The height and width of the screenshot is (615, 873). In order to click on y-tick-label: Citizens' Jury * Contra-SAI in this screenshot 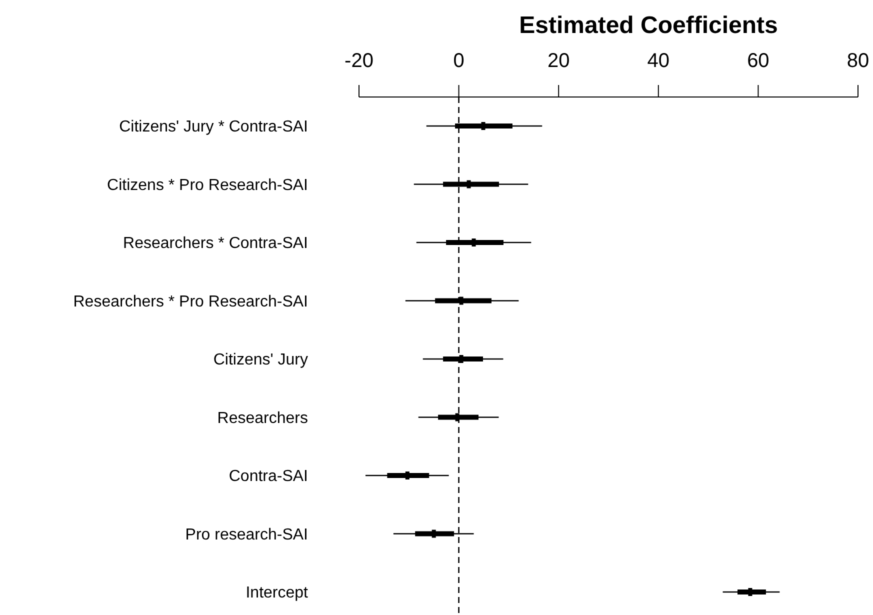, I will do `click(213, 127)`.